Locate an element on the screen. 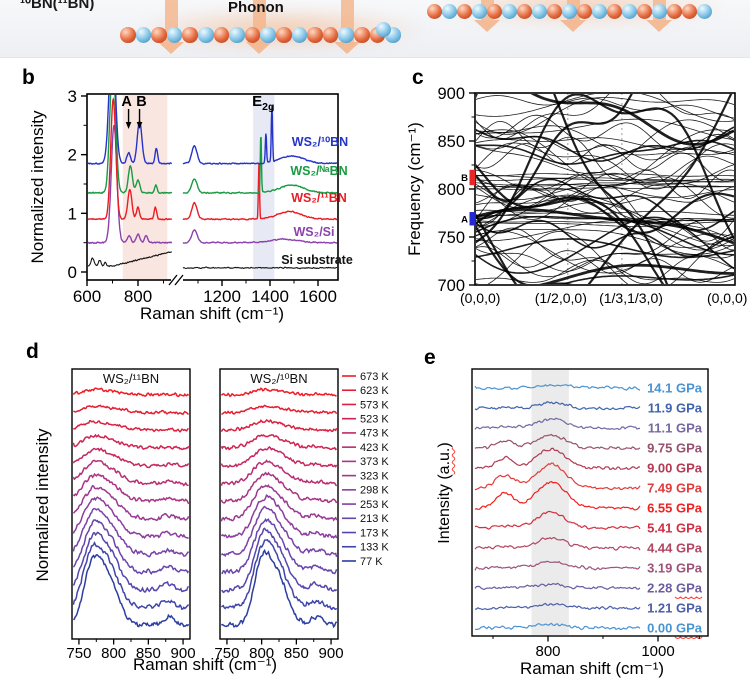  legend-label: 423 K is located at coordinates (374, 448).